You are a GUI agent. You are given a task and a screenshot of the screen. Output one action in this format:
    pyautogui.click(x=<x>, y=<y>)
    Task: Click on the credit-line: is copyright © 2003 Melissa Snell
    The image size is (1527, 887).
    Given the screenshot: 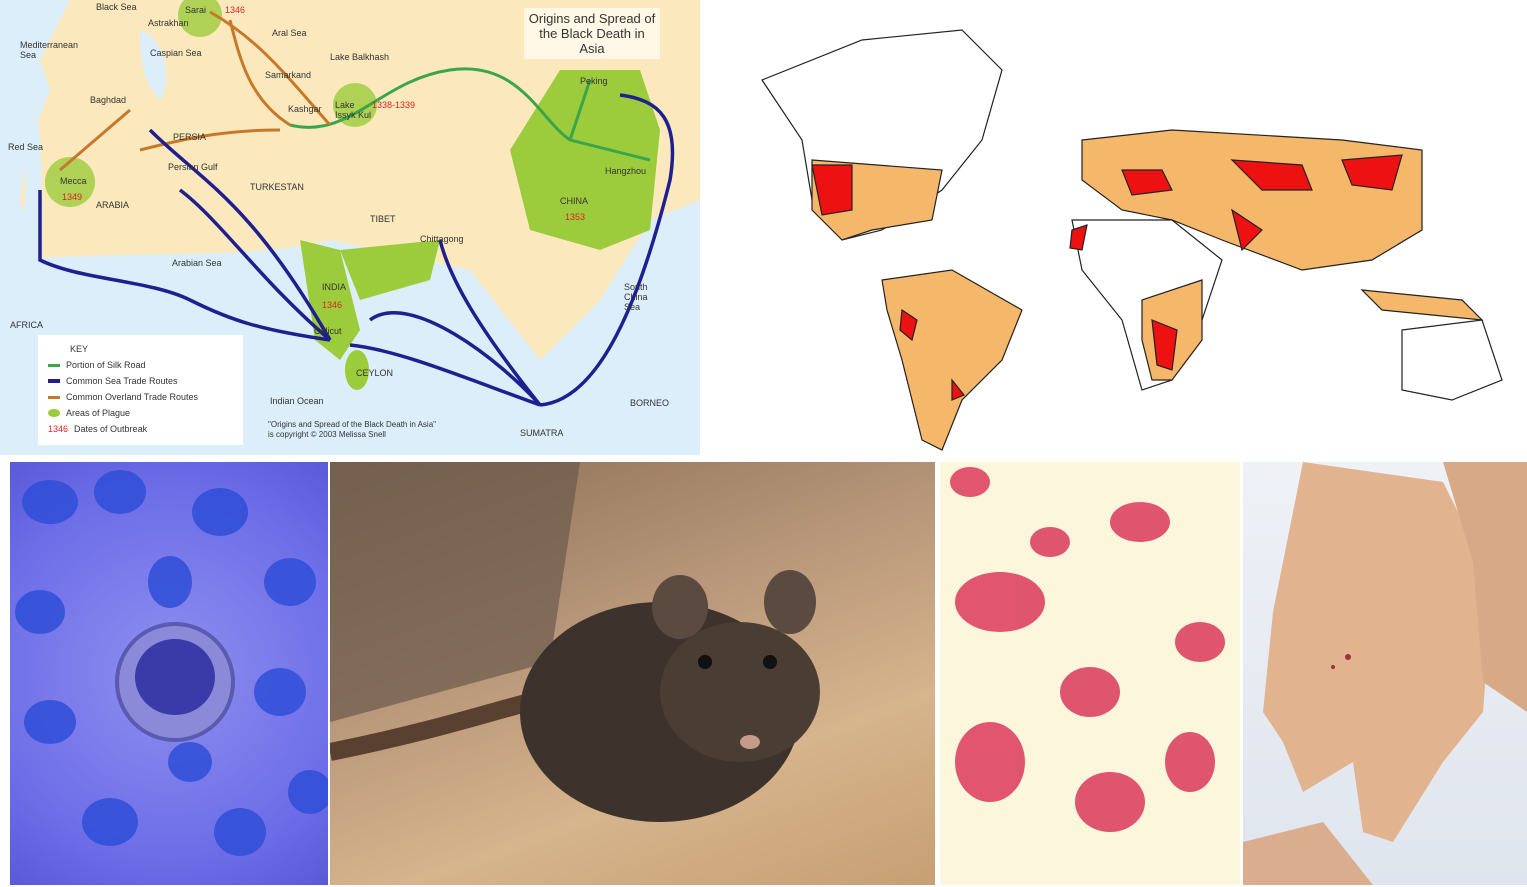 What is the action you would take?
    pyautogui.click(x=327, y=434)
    